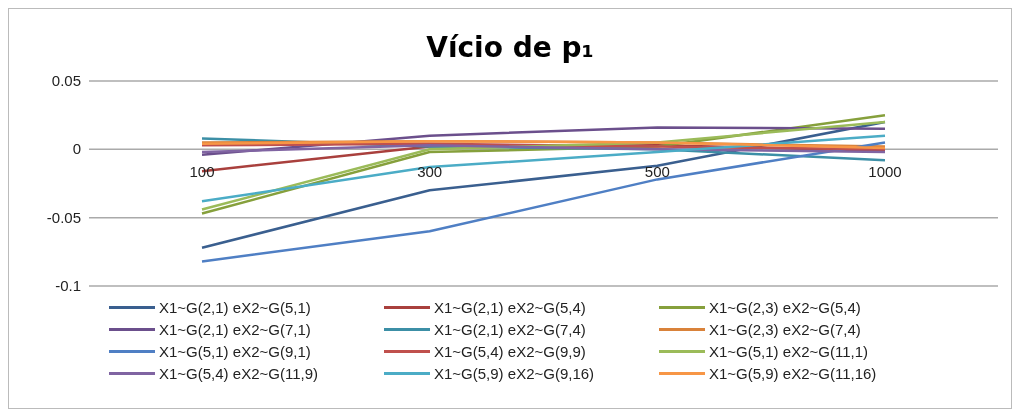 Image resolution: width=1014 pixels, height=411 pixels. Describe the element at coordinates (66, 80) in the screenshot. I see `y-tick-label: 0.05` at that location.